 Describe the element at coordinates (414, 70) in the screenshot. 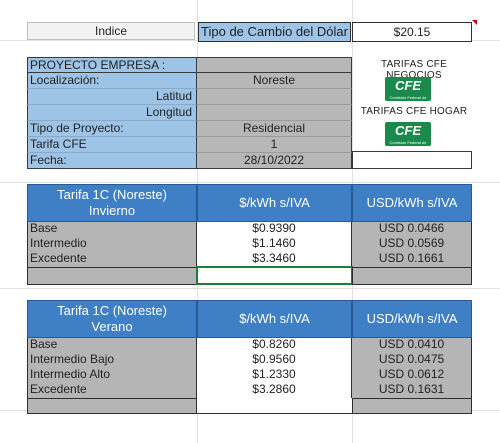

I see `cfe-negocios-label: TARIFAS CFE NEGOCIOS` at that location.